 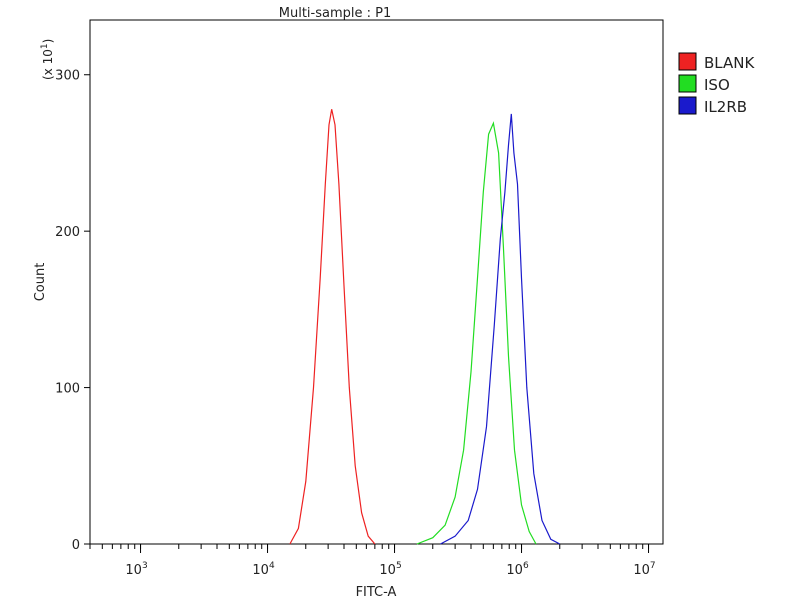 What do you see at coordinates (40, 282) in the screenshot?
I see `y-axis-label: Count` at bounding box center [40, 282].